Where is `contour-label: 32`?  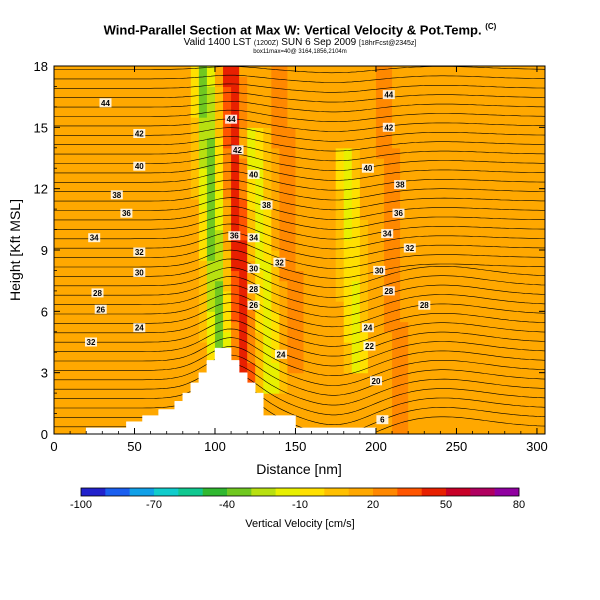
contour-label: 32 is located at coordinates (91, 342).